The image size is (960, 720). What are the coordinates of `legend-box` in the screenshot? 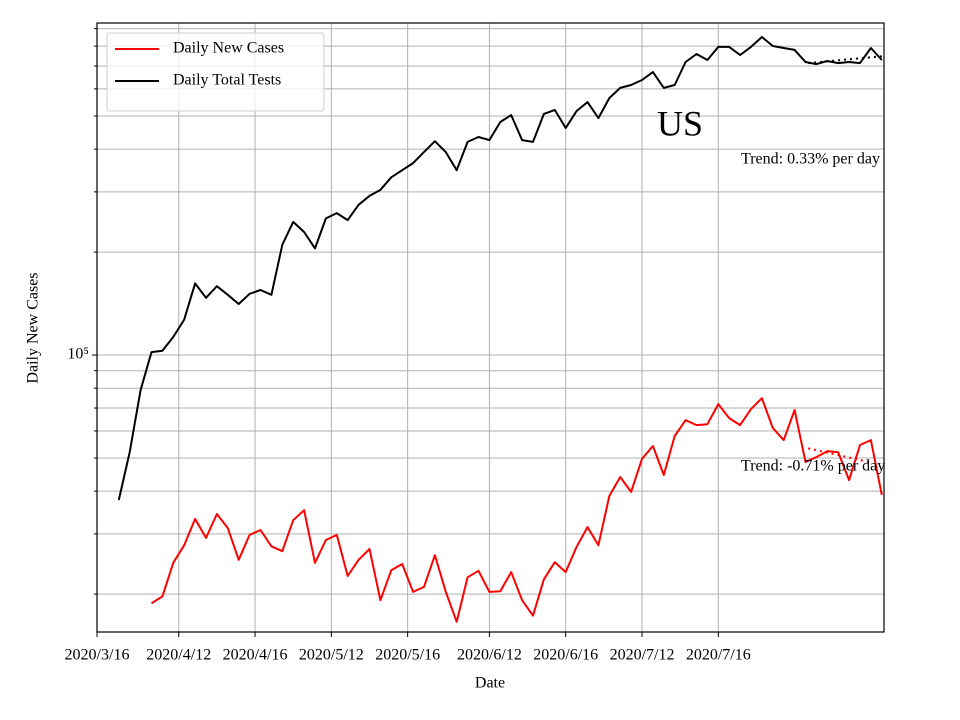 It's located at (215, 72).